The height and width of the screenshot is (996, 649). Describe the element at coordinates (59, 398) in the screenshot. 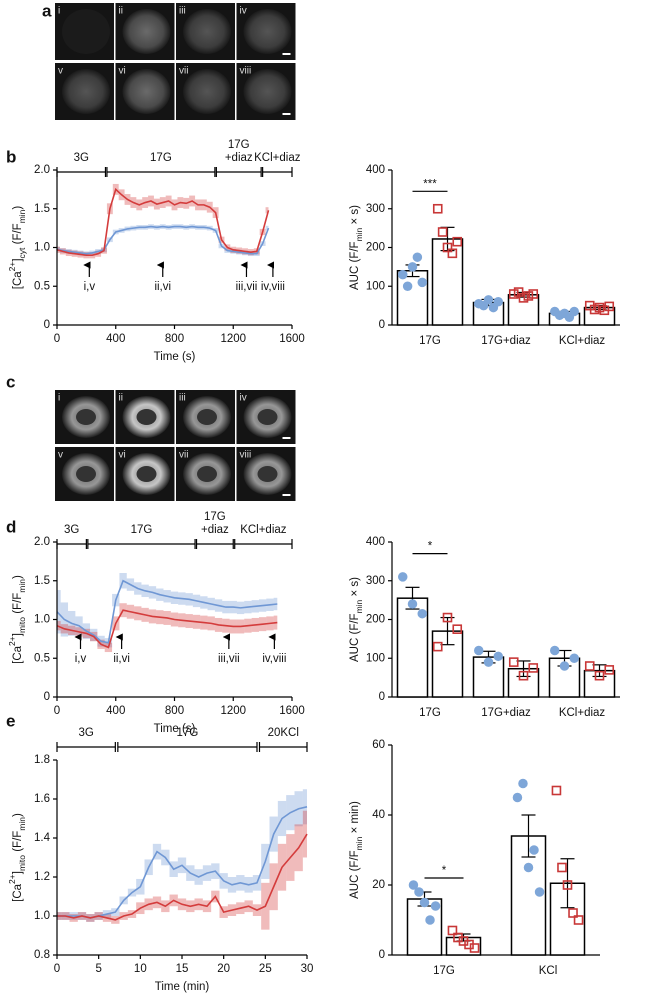

I see `image-label: i` at that location.